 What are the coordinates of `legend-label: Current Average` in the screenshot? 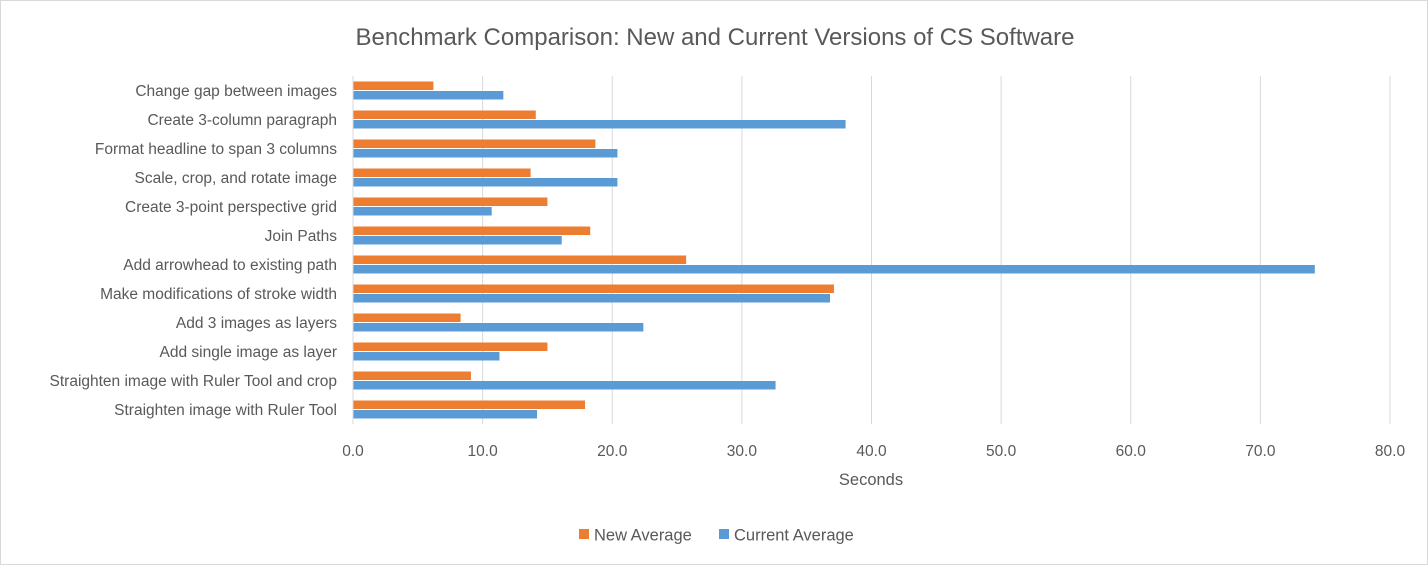 It's located at (794, 536).